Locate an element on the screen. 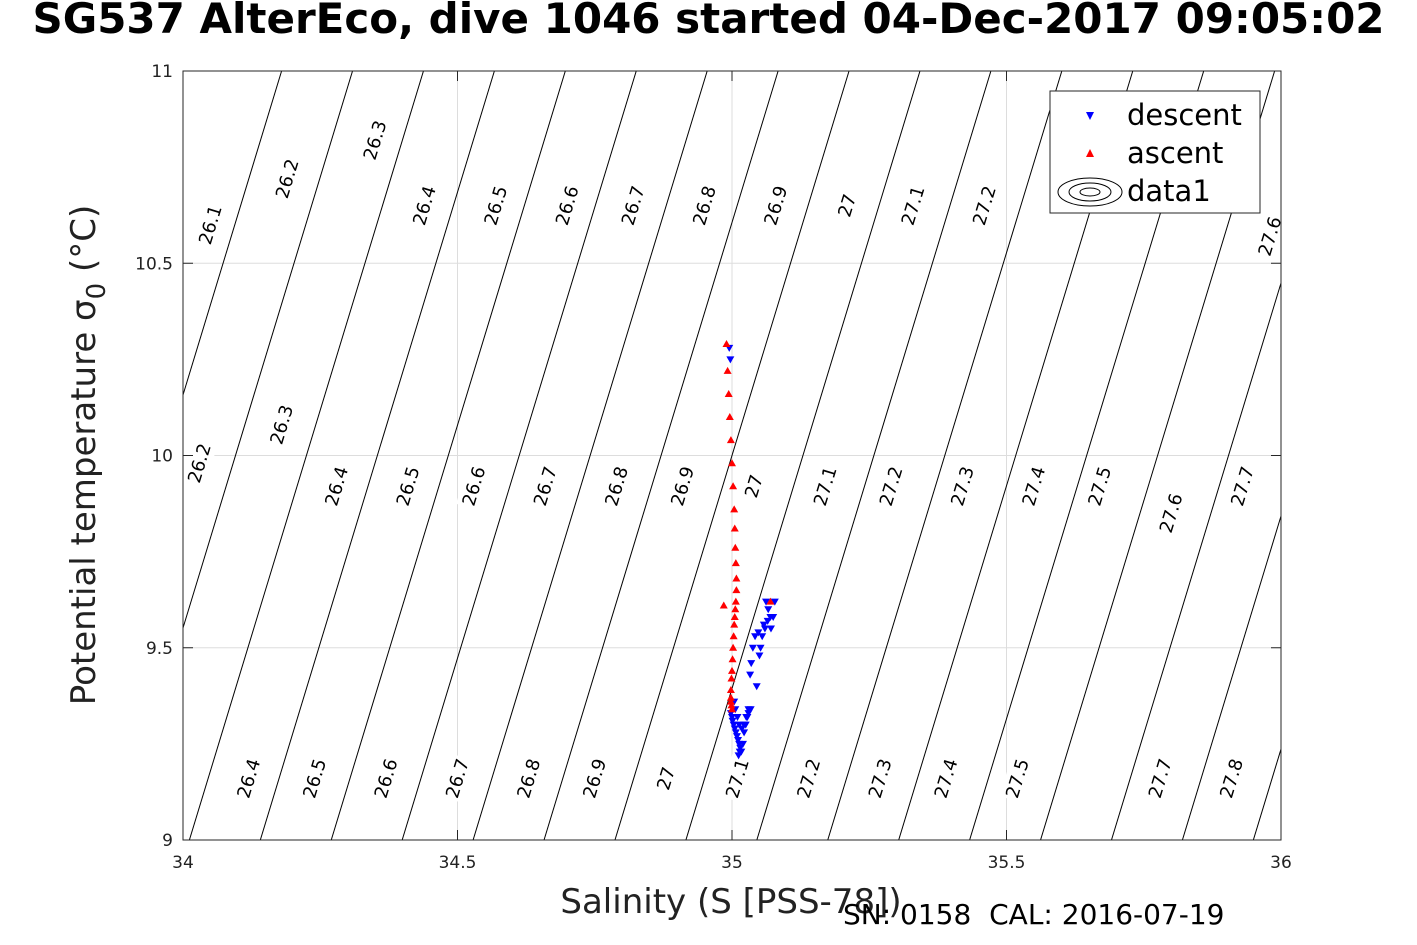 The width and height of the screenshot is (1417, 945). legend: descent ascent data1 is located at coordinates (1155, 152).